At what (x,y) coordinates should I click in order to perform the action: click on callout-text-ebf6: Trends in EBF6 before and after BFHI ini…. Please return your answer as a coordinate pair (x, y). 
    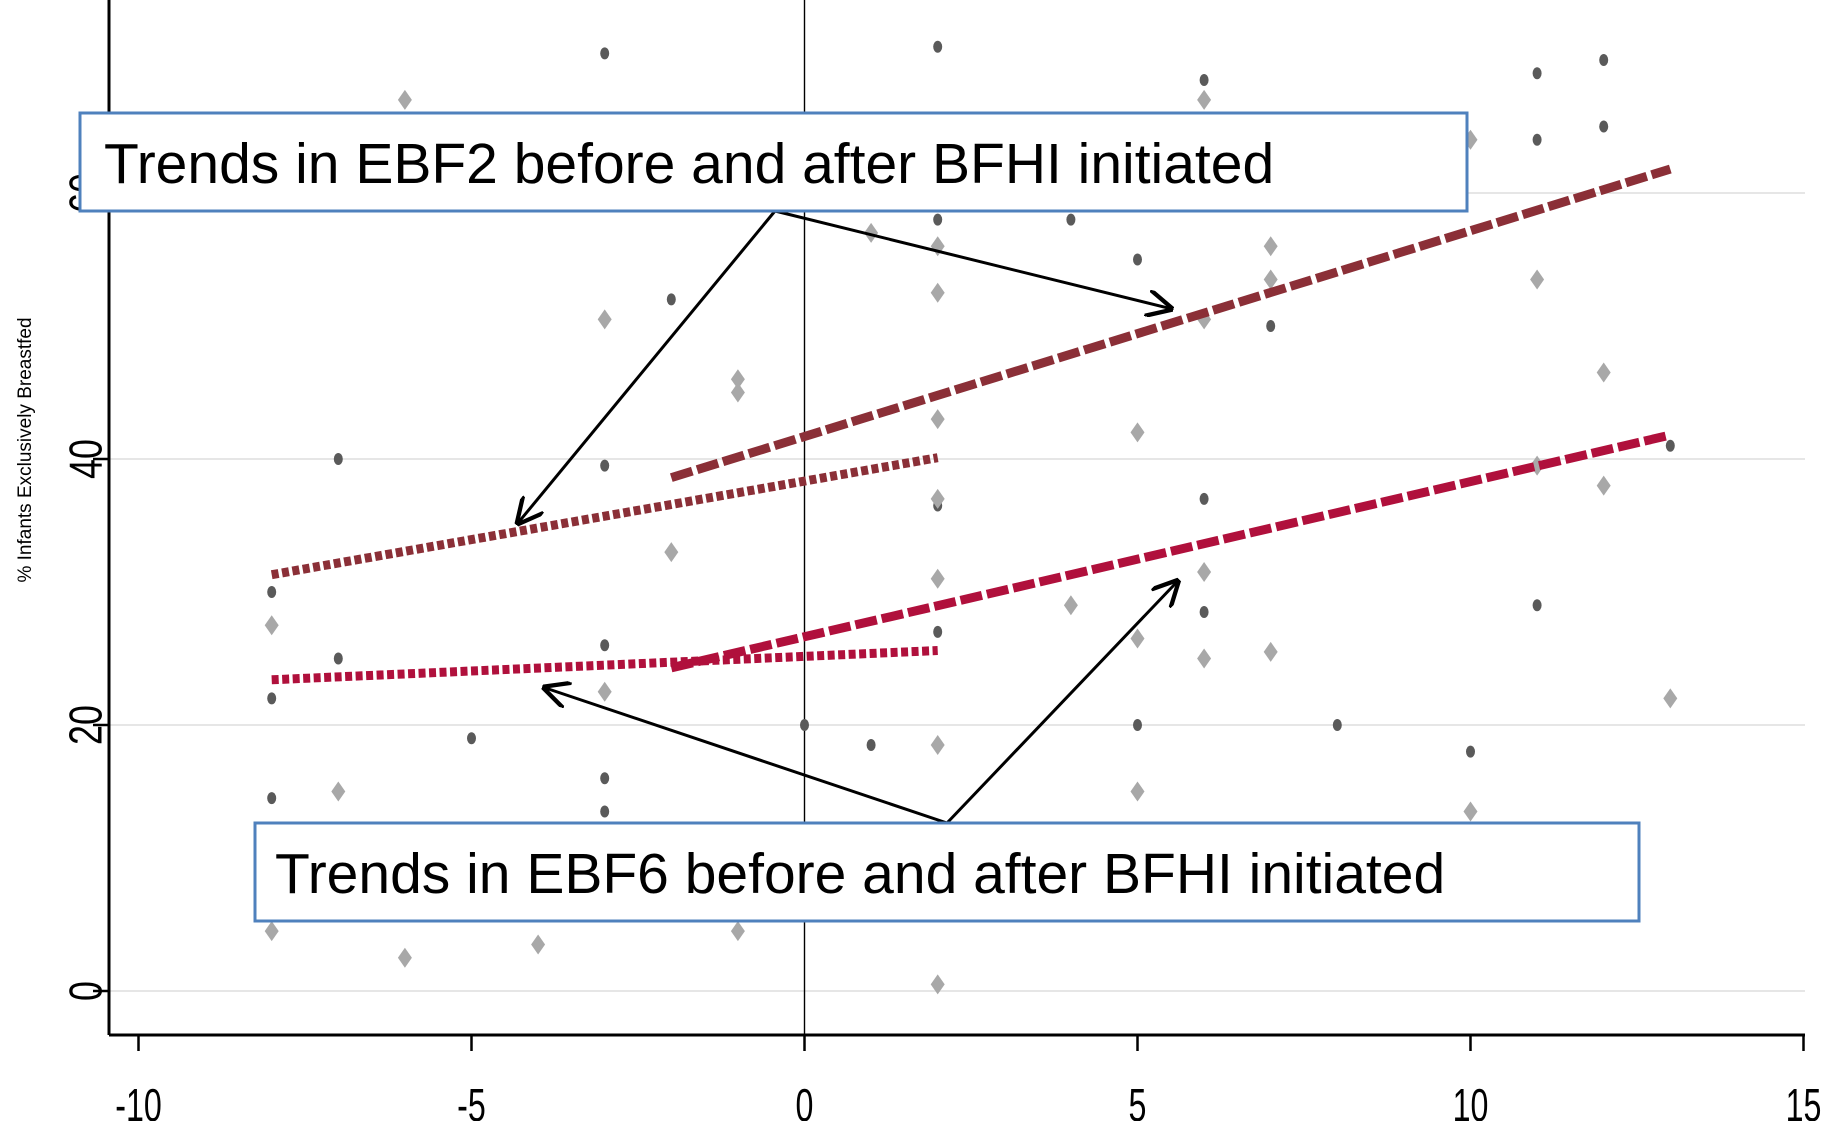
    Looking at the image, I should click on (860, 874).